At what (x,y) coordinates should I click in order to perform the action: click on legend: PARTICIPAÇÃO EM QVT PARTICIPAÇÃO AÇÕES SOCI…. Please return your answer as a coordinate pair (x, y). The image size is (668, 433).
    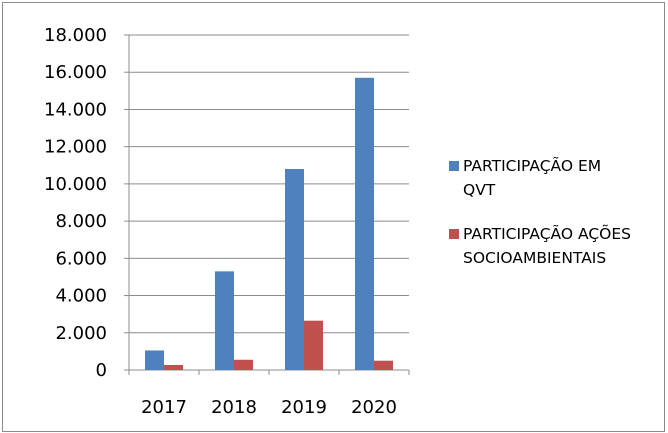
    Looking at the image, I should click on (540, 211).